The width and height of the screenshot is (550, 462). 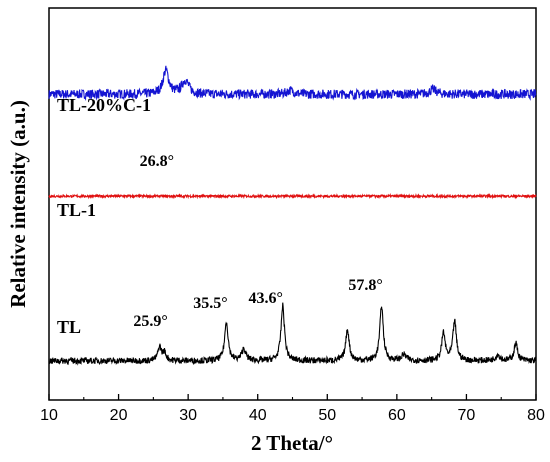 I want to click on x-tick-label: 30, so click(x=188, y=415).